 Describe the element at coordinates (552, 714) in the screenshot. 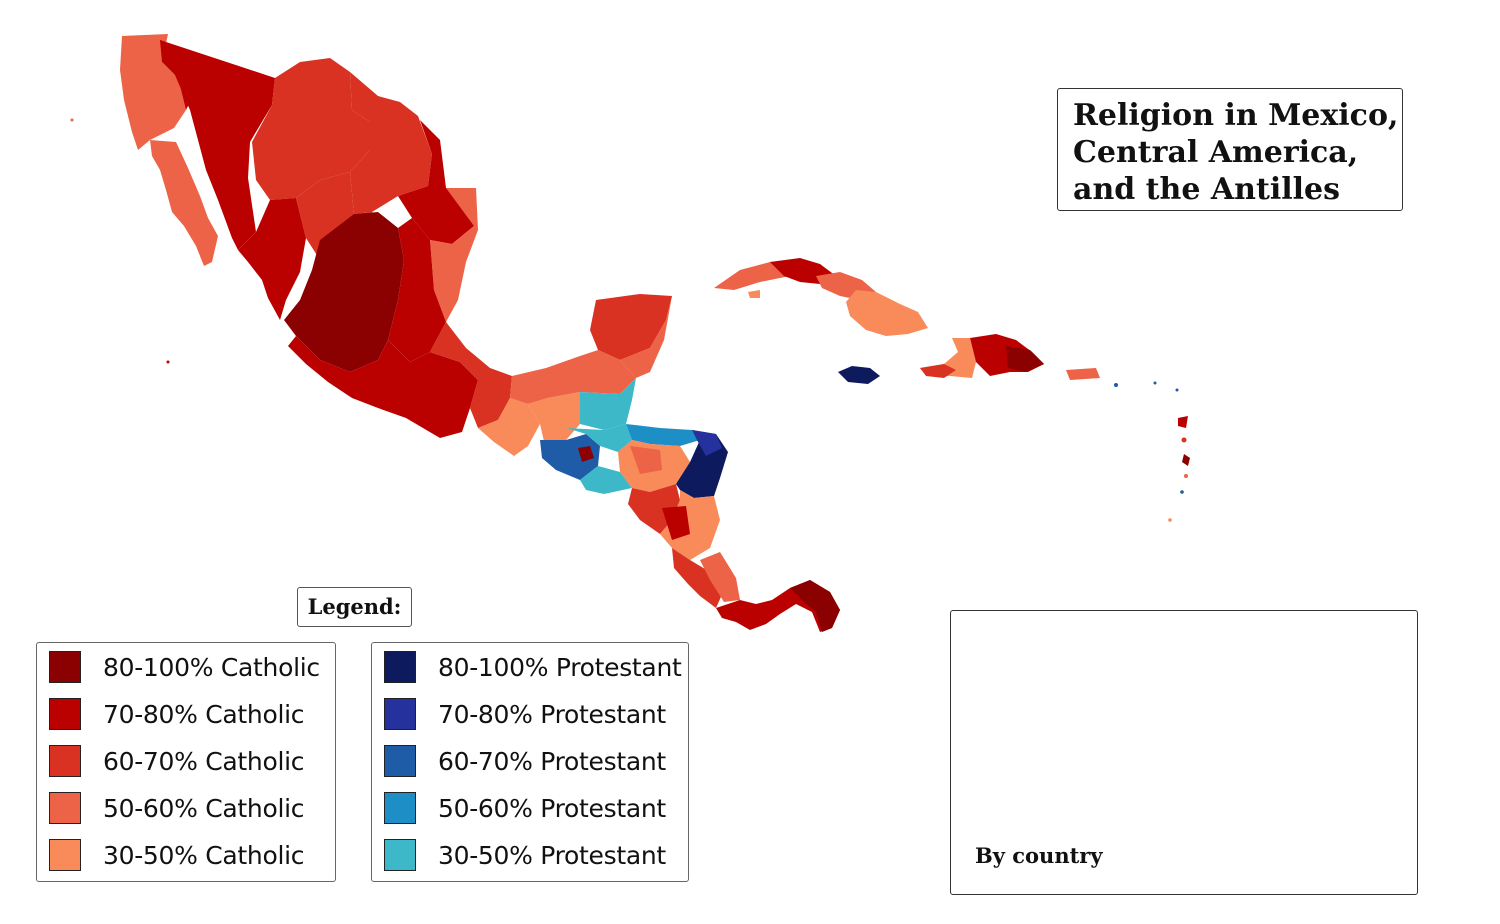

I see `legend-label: 70-80% Protestant` at that location.